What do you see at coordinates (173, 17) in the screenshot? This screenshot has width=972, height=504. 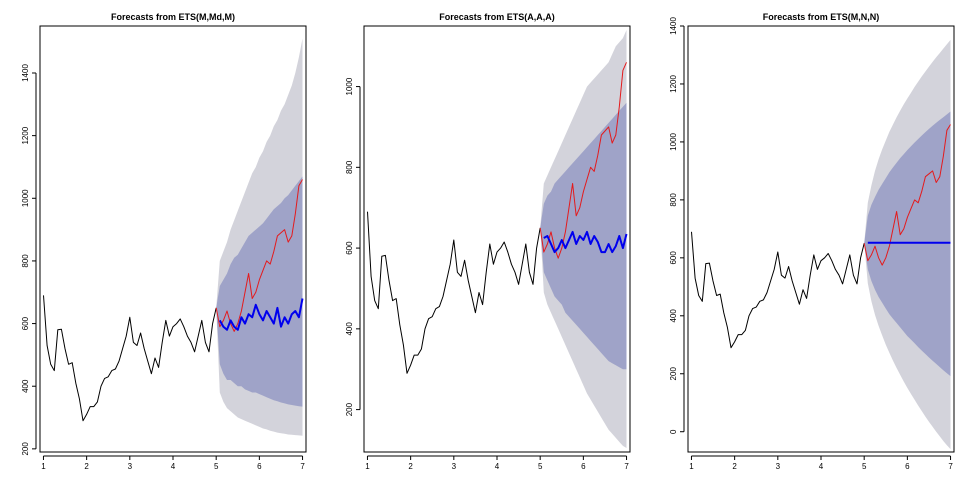 I see `chart-title: Forecasts from ETS(M,Md,M)` at bounding box center [173, 17].